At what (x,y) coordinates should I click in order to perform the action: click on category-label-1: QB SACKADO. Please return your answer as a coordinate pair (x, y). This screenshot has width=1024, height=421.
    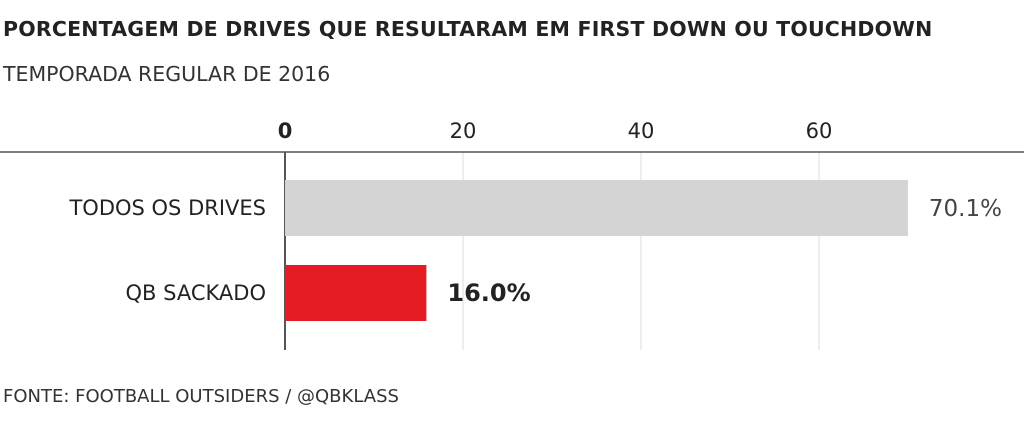
    Looking at the image, I should click on (196, 293).